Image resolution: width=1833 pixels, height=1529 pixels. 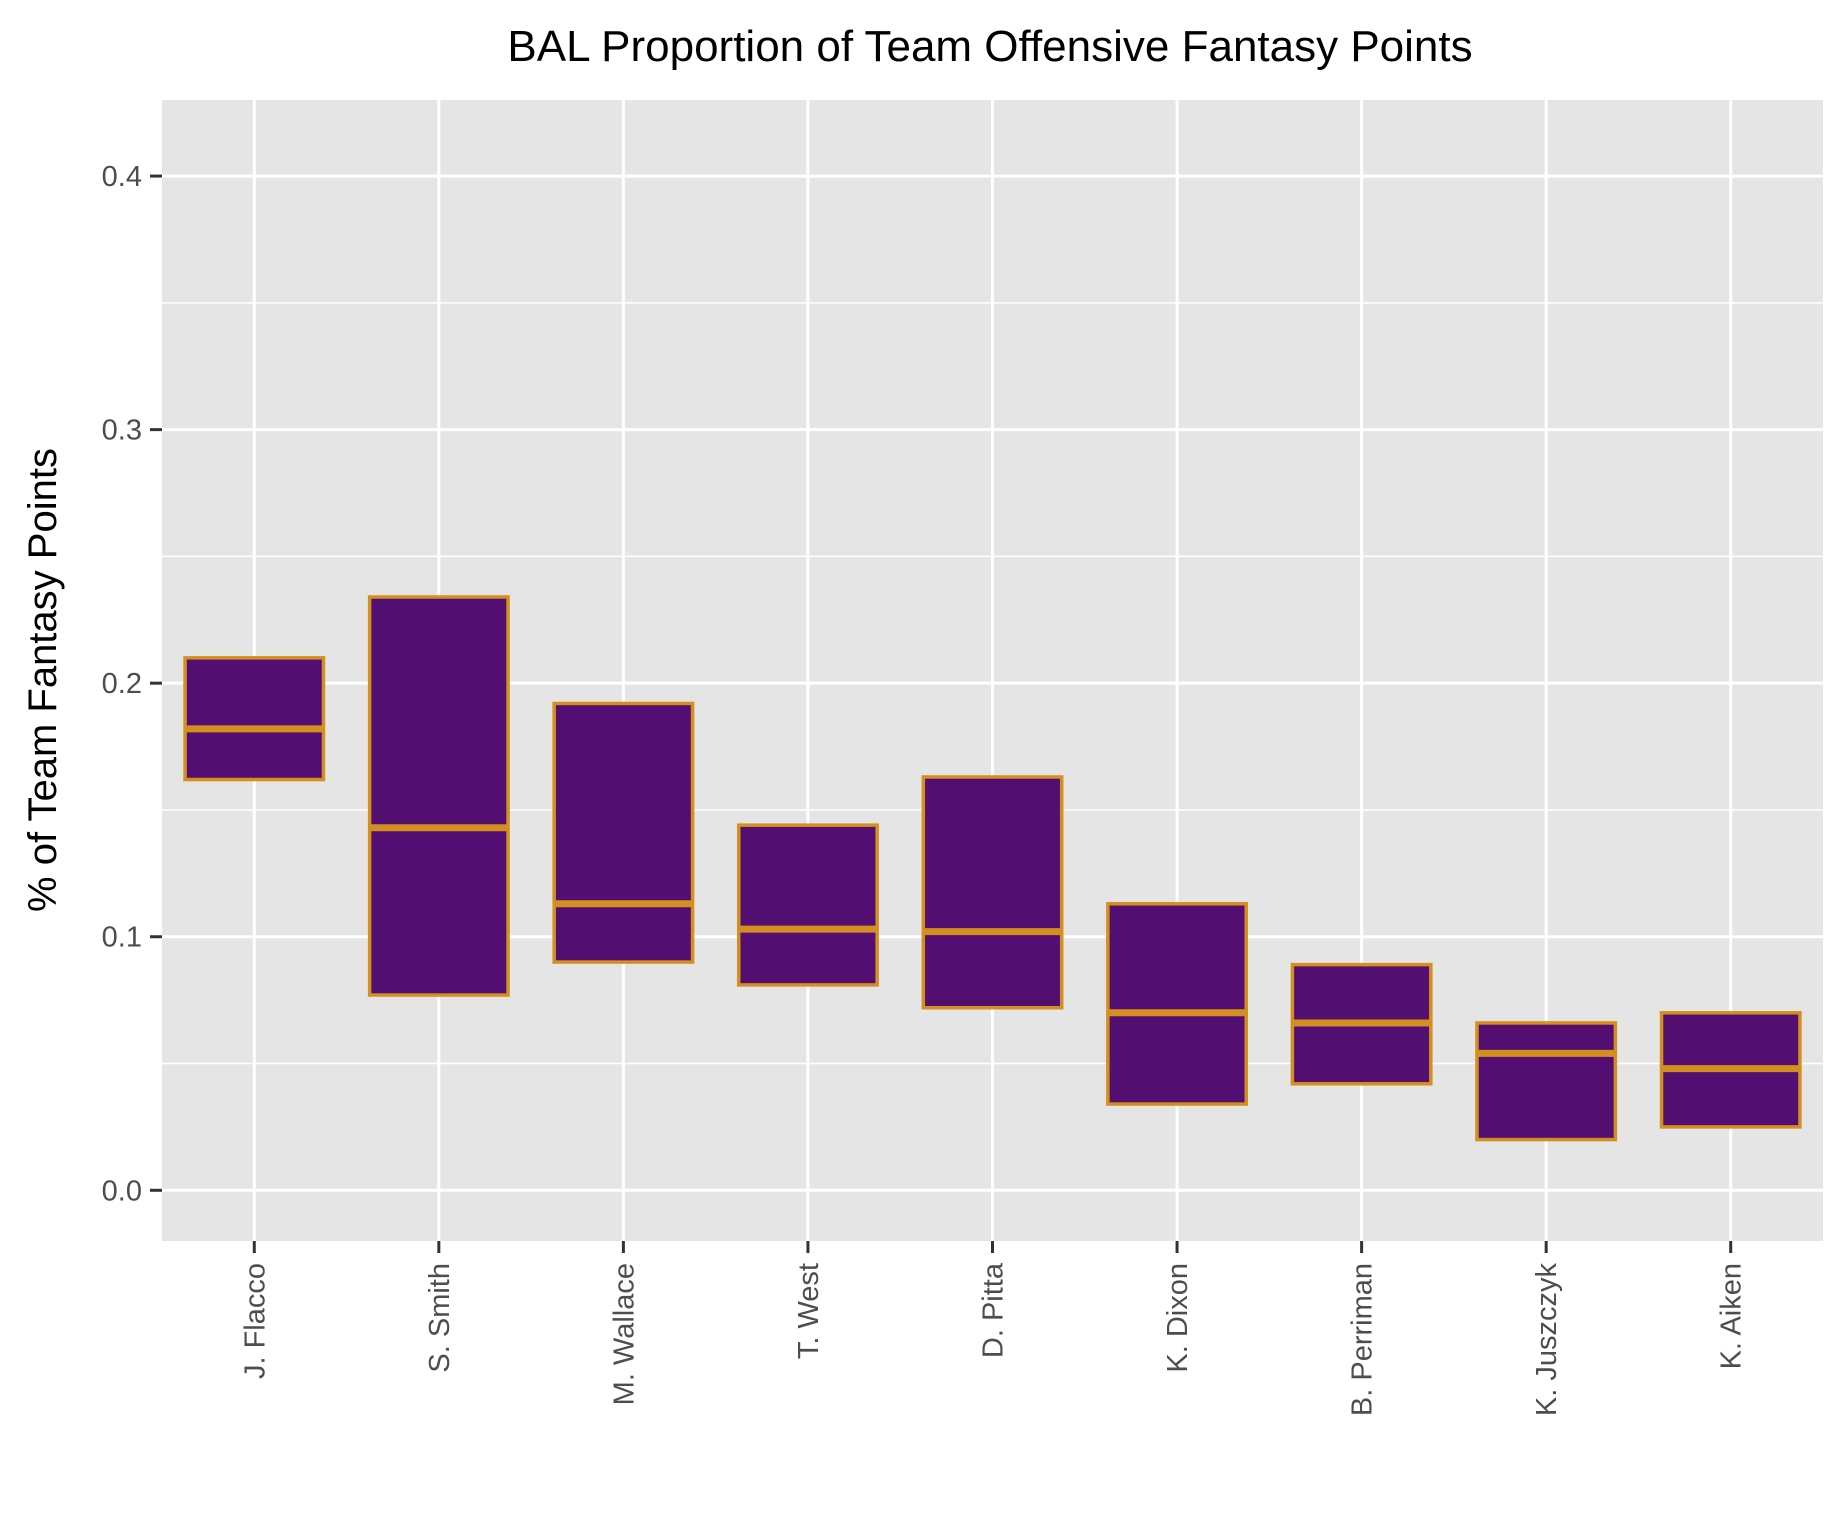 What do you see at coordinates (122, 1191) in the screenshot?
I see `y-tick-label: 0.0` at bounding box center [122, 1191].